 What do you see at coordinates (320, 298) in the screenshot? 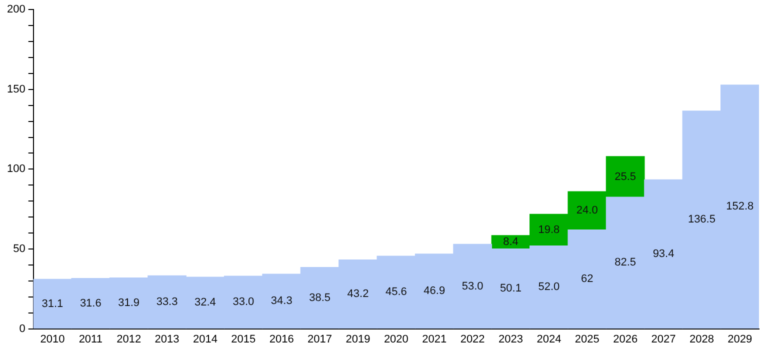
I see `data-label: 38.5` at bounding box center [320, 298].